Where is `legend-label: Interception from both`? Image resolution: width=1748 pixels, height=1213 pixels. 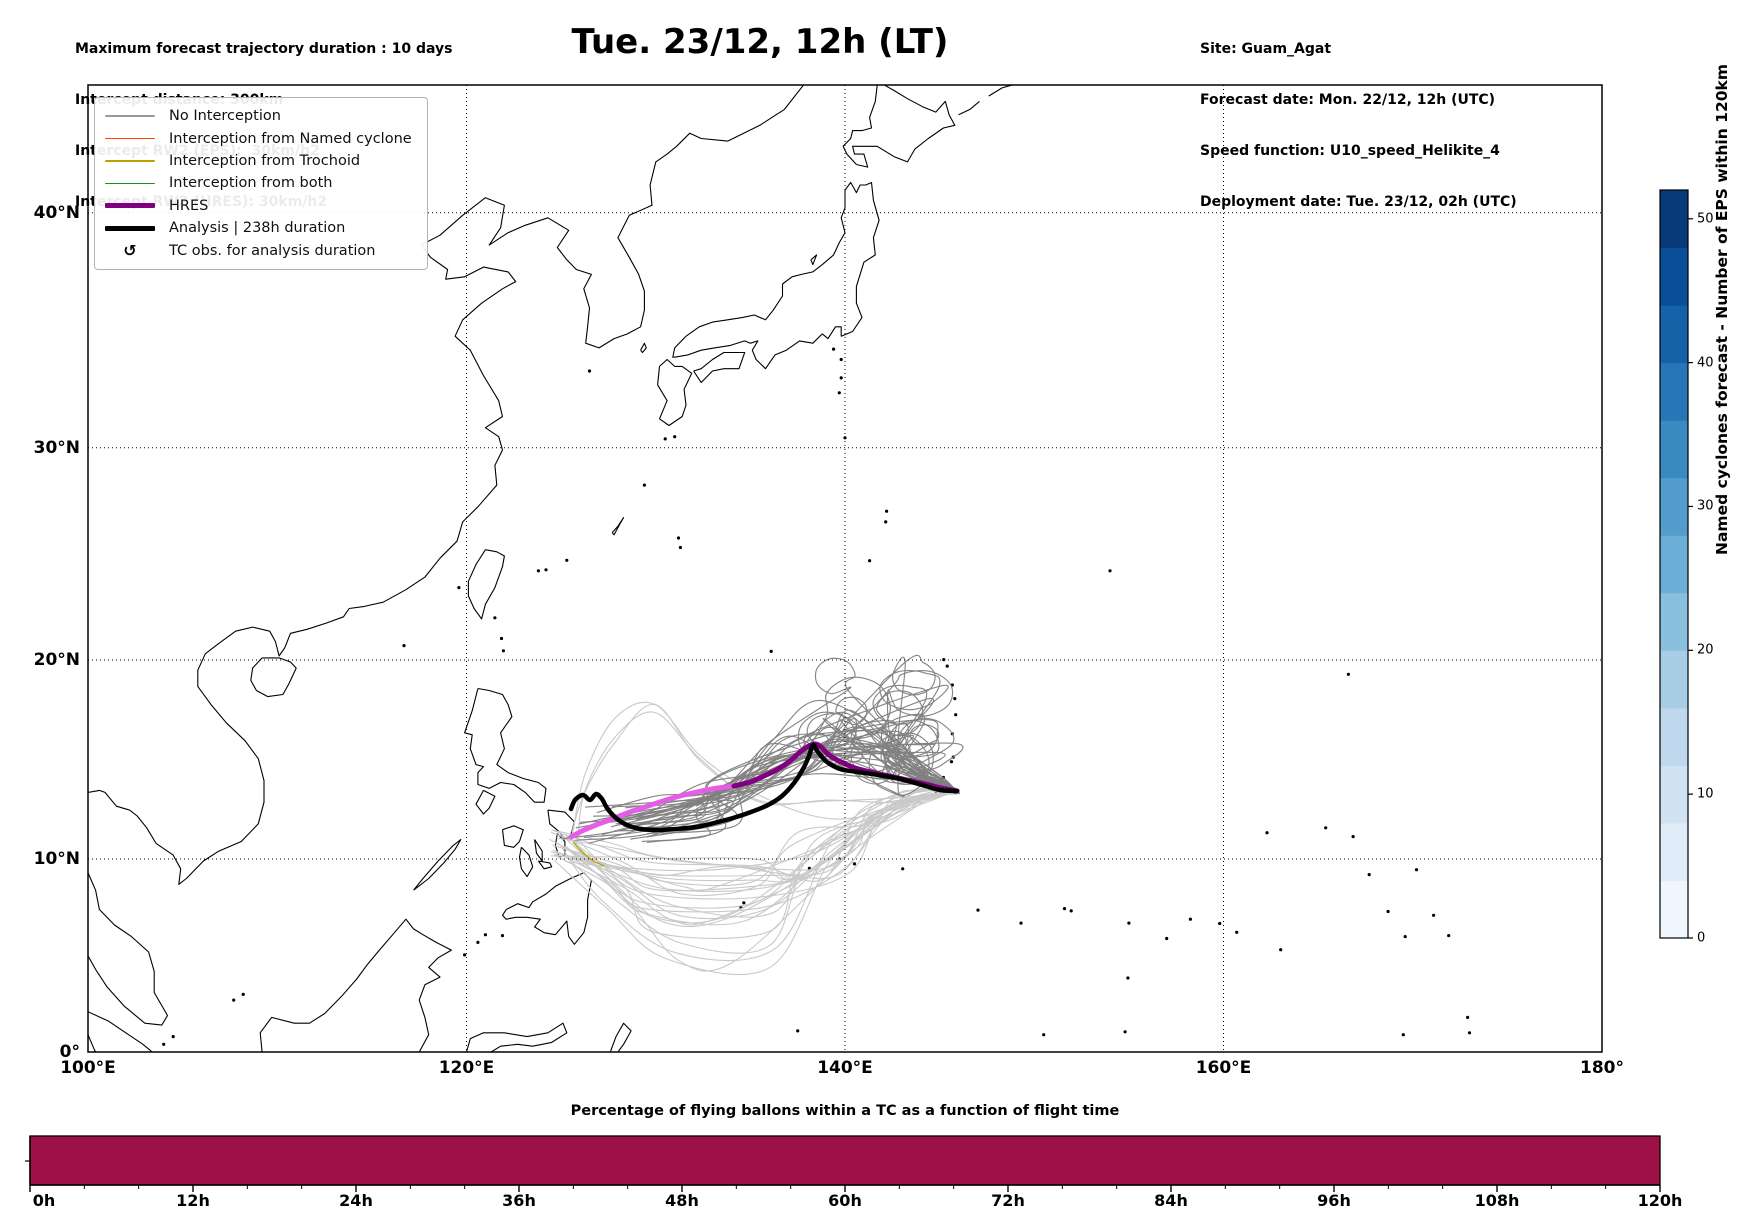
legend-label: Interception from both is located at coordinates (251, 183).